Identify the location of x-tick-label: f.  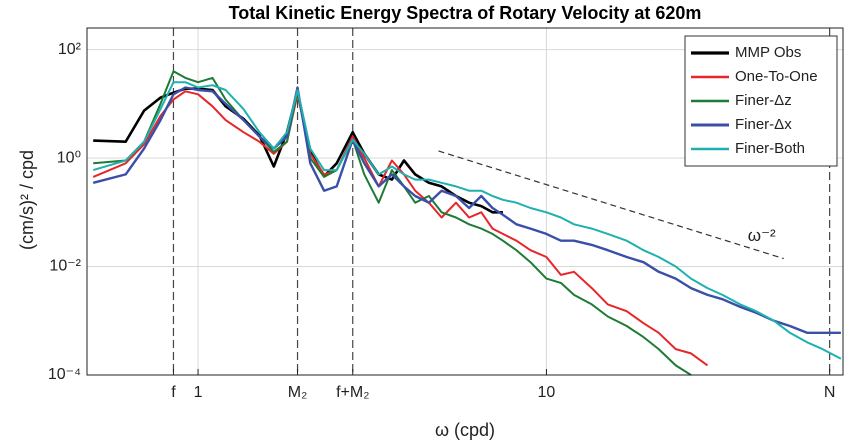
(173, 392).